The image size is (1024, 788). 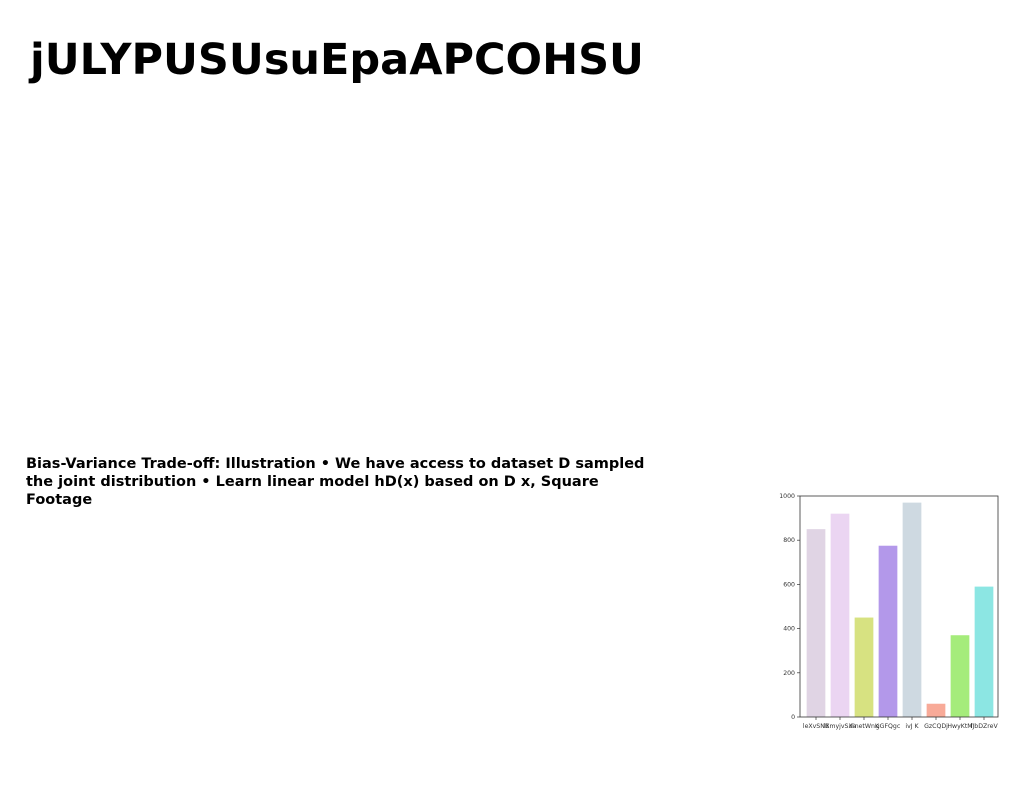 I want to click on x-tick-label: gGFQgc, so click(x=888, y=726).